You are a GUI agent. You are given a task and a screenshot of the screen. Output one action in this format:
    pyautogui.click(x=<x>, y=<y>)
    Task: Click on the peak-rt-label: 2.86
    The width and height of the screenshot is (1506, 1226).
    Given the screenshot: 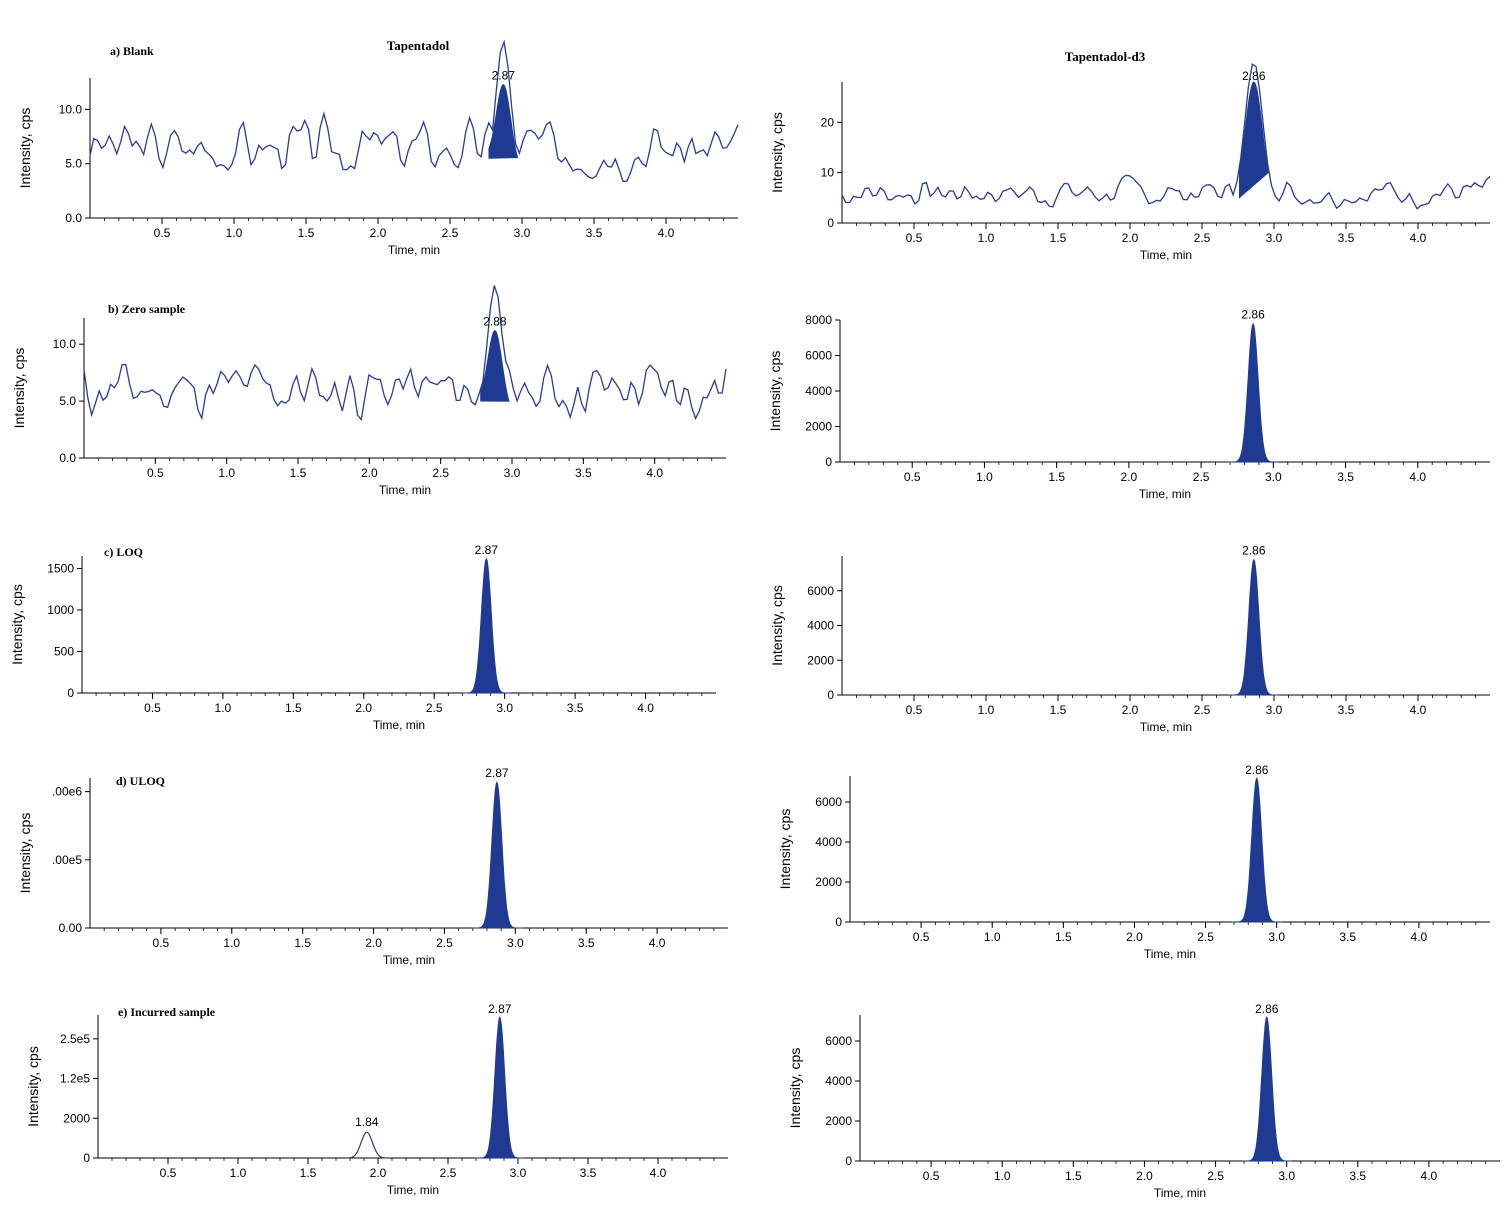 What is the action you would take?
    pyautogui.click(x=1257, y=770)
    